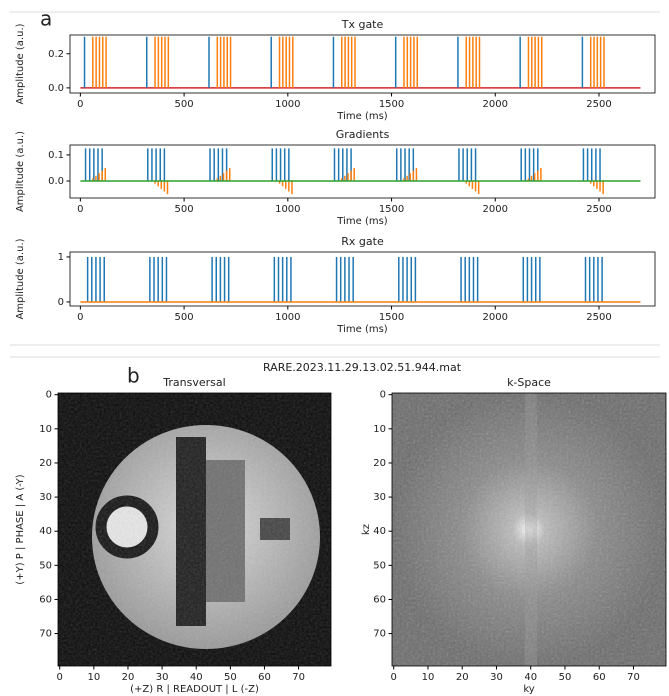 Image resolution: width=669 pixels, height=696 pixels. Describe the element at coordinates (20, 529) in the screenshot. I see `y-axis-label: (+Y) P | PHASE | A (-Y)` at that location.